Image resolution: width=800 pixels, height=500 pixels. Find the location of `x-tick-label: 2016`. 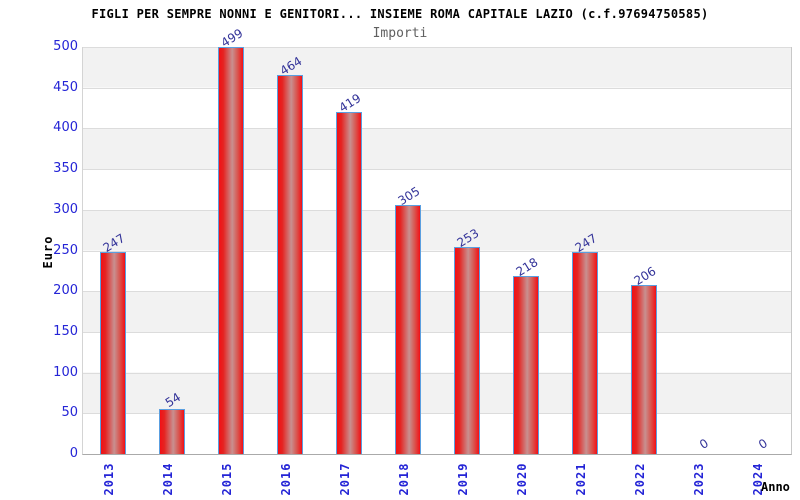

x-tick-label: 2016 is located at coordinates (285, 479).